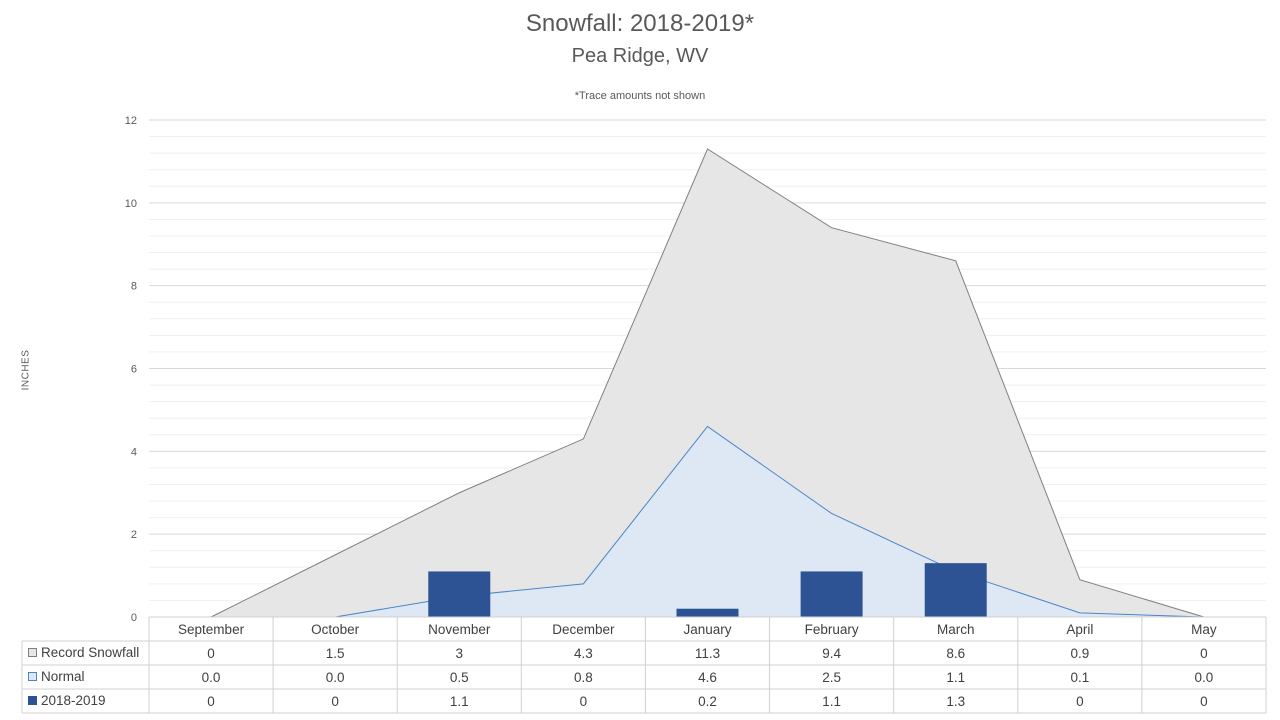  I want to click on table-value: 4.6, so click(707, 677).